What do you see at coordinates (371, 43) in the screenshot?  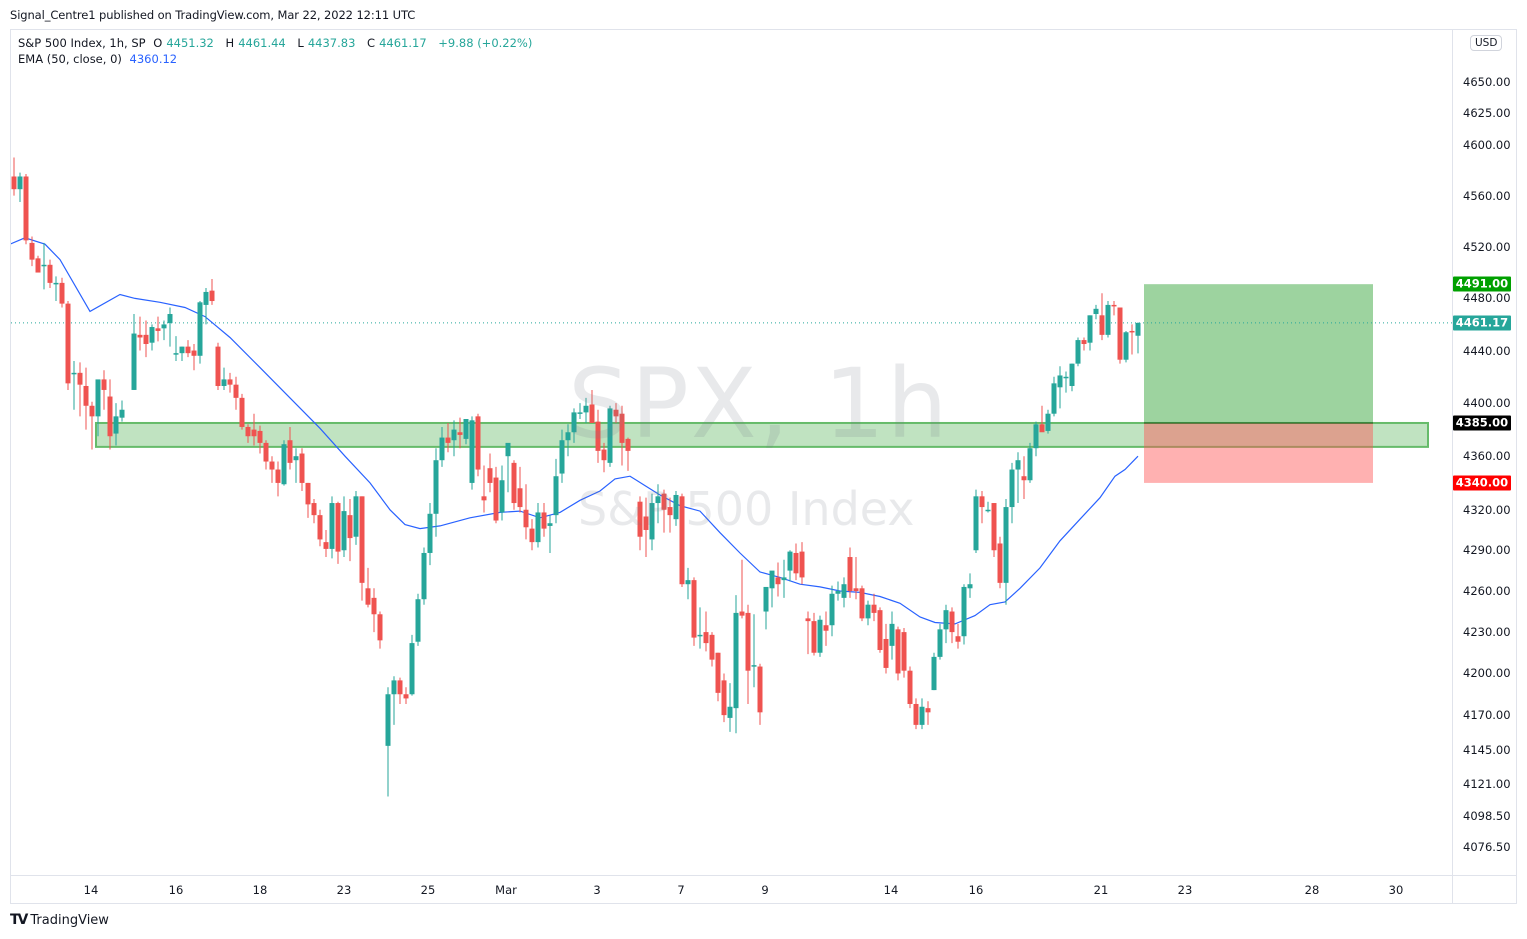 I see `legend-close-label: C` at bounding box center [371, 43].